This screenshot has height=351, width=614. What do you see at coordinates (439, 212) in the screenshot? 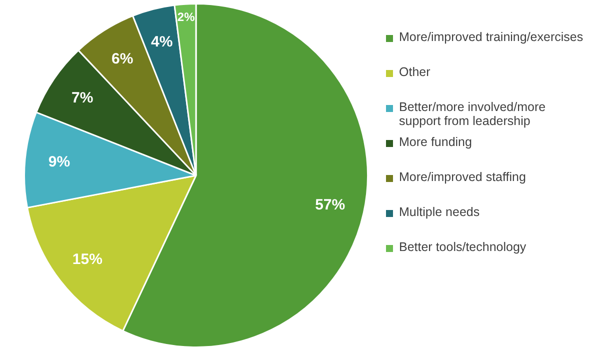
I see `legend-label: Multiple needs` at bounding box center [439, 212].